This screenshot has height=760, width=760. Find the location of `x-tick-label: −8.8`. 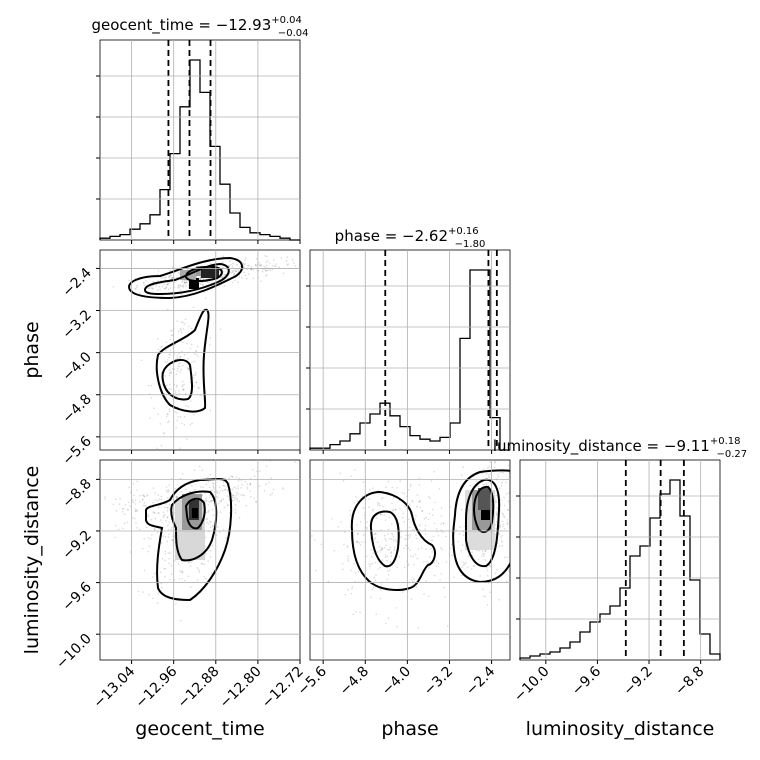

x-tick-label: −8.8 is located at coordinates (689, 681).